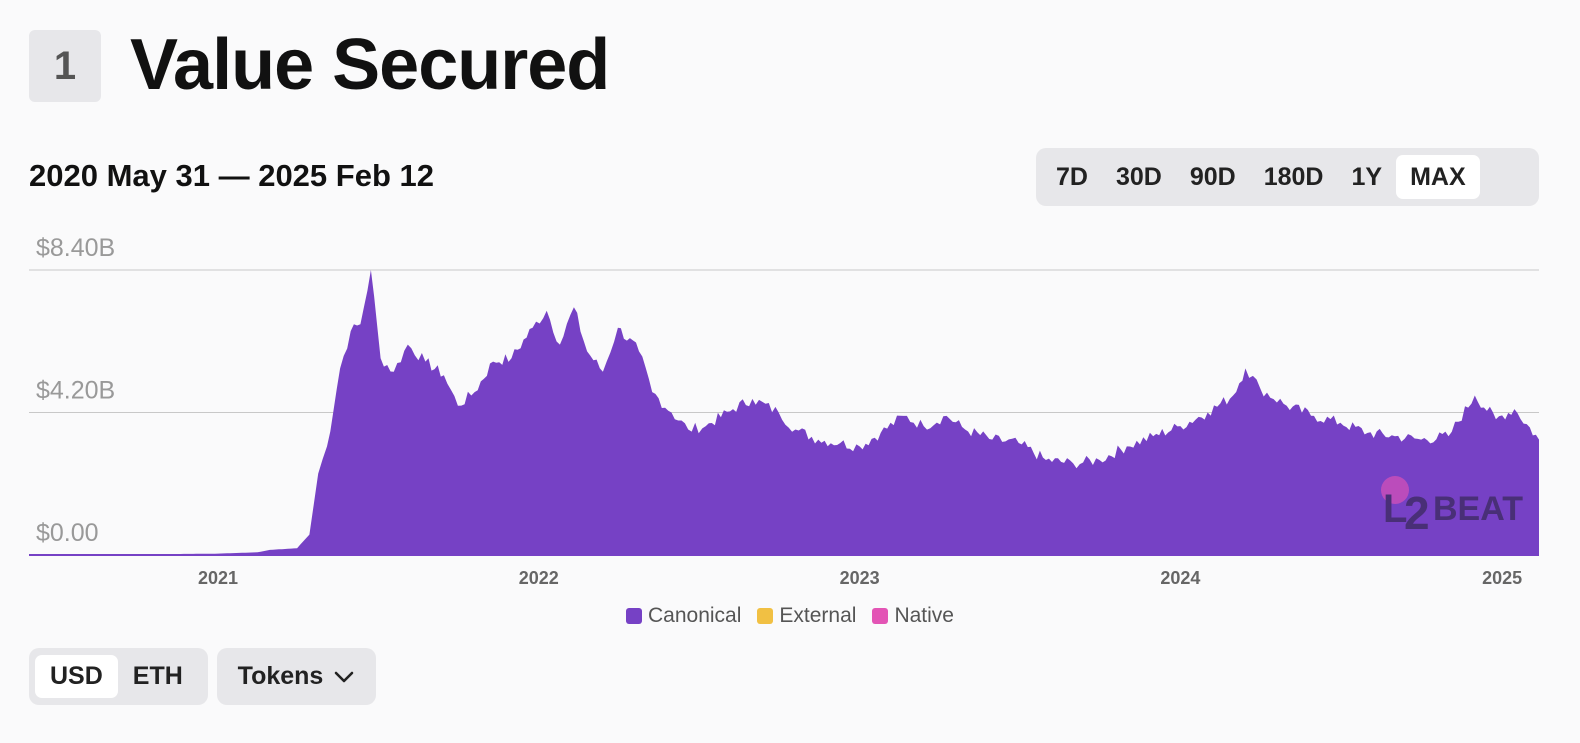  What do you see at coordinates (370, 65) in the screenshot?
I see `page-title: Value Secured` at bounding box center [370, 65].